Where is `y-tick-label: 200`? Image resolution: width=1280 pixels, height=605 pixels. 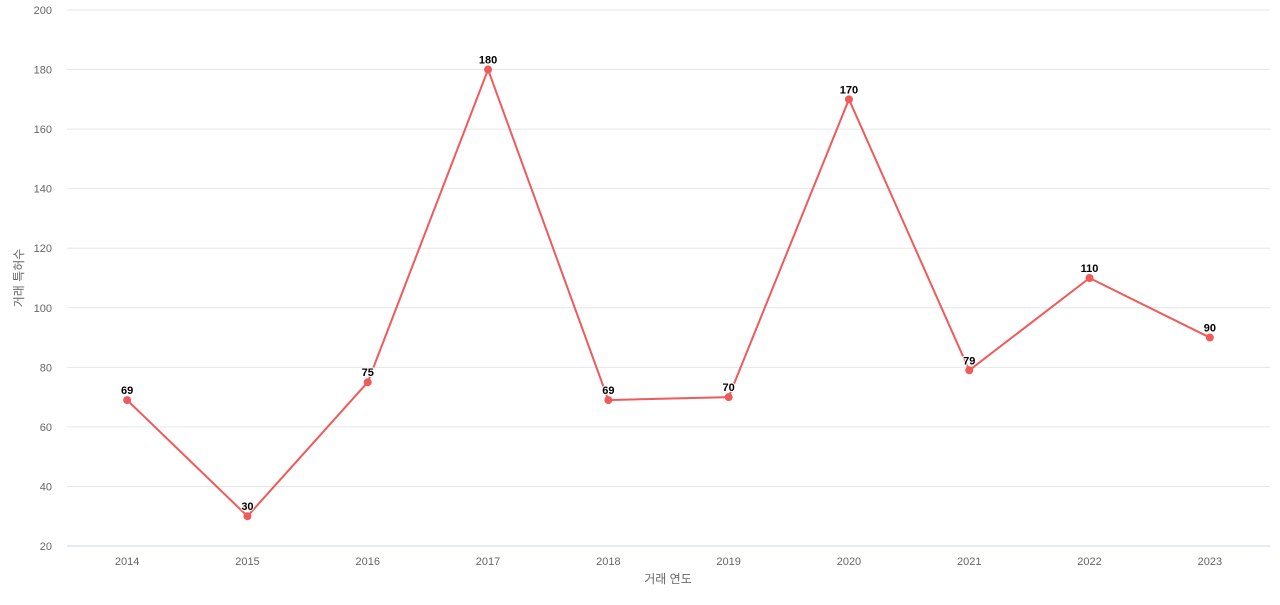
y-tick-label: 200 is located at coordinates (43, 11).